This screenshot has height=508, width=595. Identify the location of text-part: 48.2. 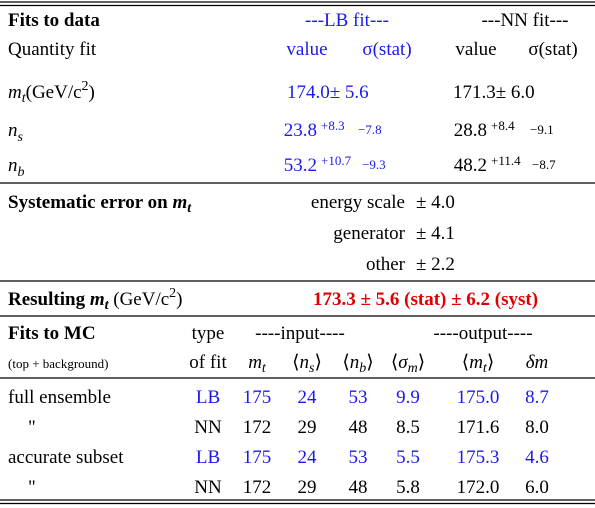
(470, 165).